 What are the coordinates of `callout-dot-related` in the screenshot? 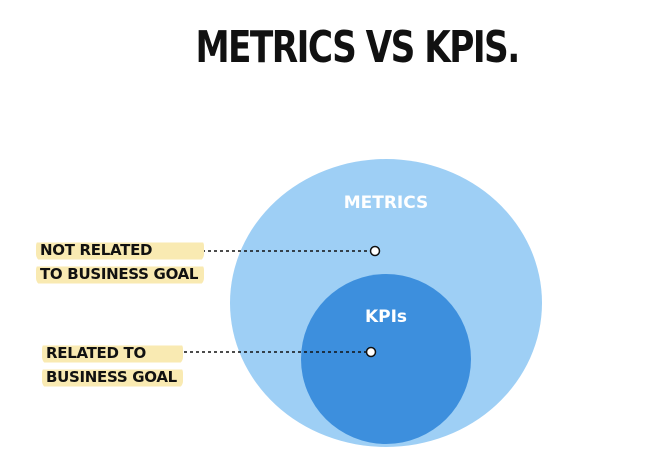 It's located at (371, 352).